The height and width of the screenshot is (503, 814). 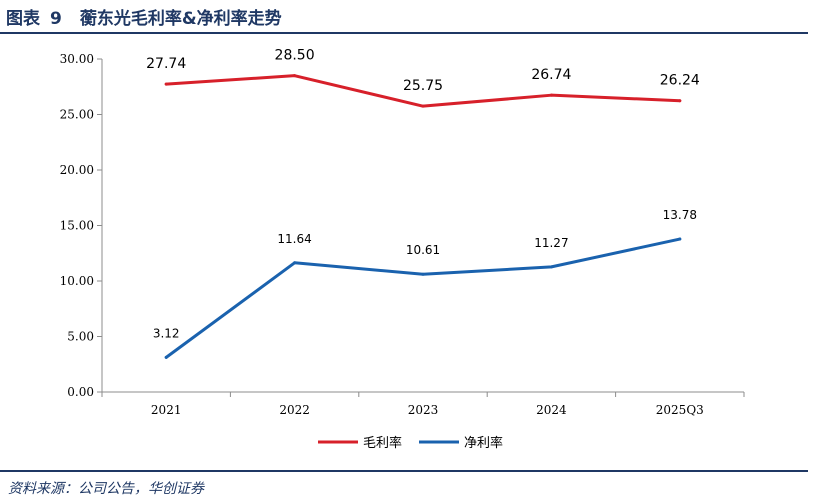 I want to click on footer-rule, so click(x=404, y=471).